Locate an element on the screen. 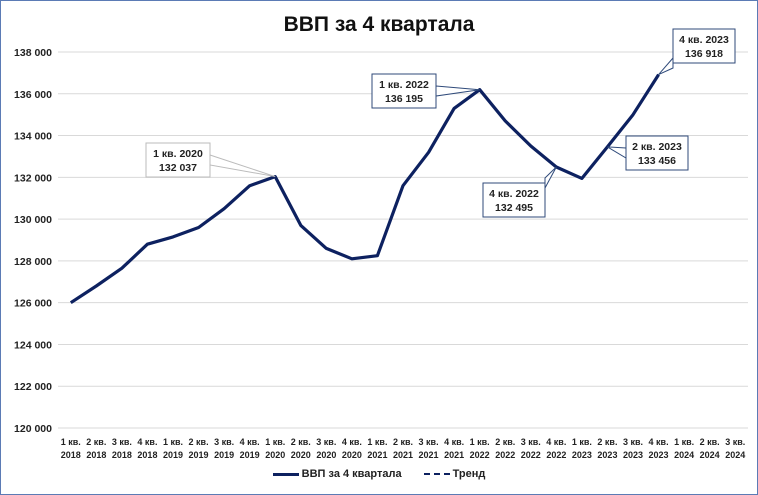 This screenshot has height=495, width=758. callout-period: 4 кв. 2023 is located at coordinates (704, 40).